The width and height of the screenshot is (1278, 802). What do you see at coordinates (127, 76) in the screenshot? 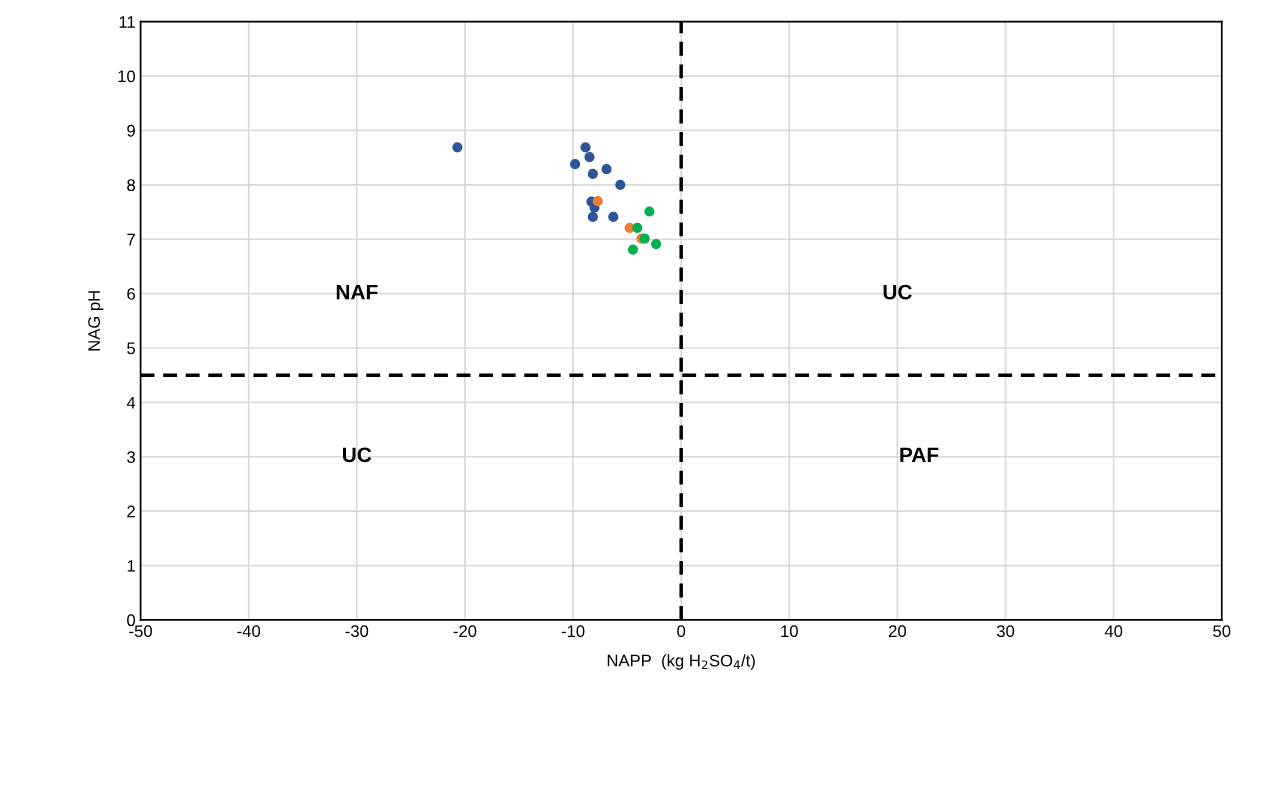
I see `y-tick-label: 10` at bounding box center [127, 76].